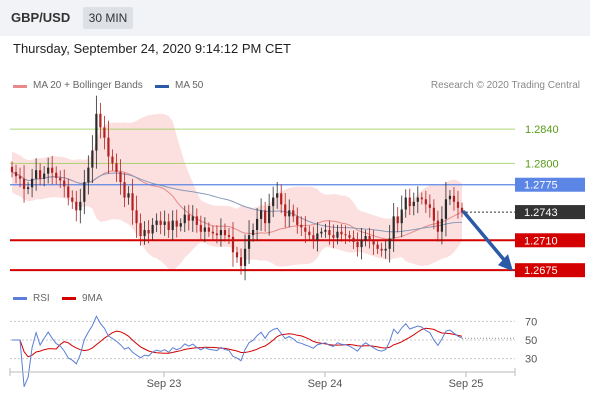 This screenshot has height=400, width=590. Describe the element at coordinates (550, 184) in the screenshot. I see `pivot-tag` at that location.